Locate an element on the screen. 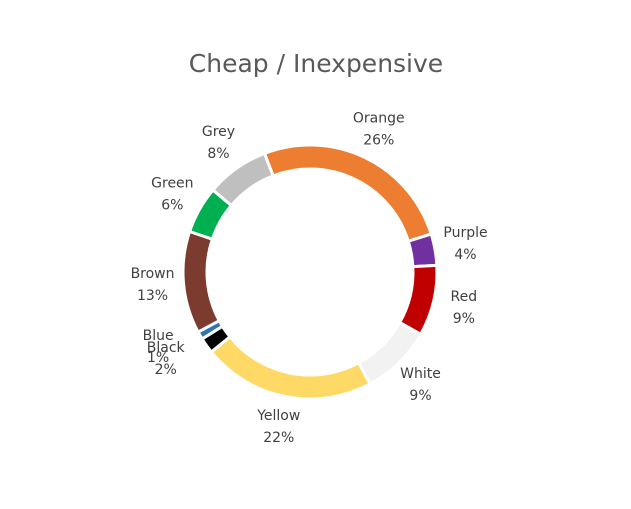 This screenshot has height=509, width=631. category-label: Green is located at coordinates (172, 183).